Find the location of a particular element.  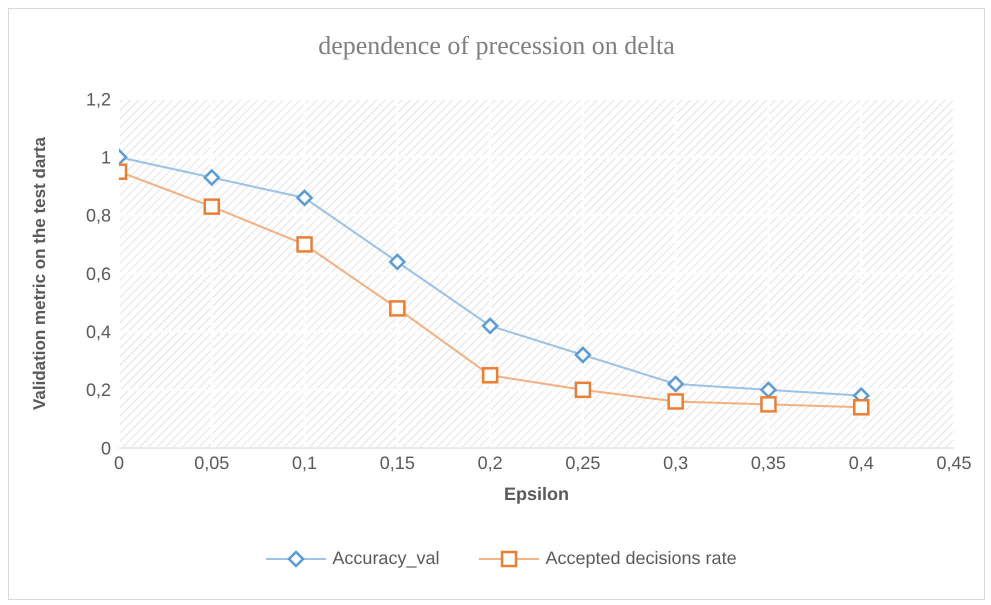

x-tick-label: 0,35 is located at coordinates (768, 462).